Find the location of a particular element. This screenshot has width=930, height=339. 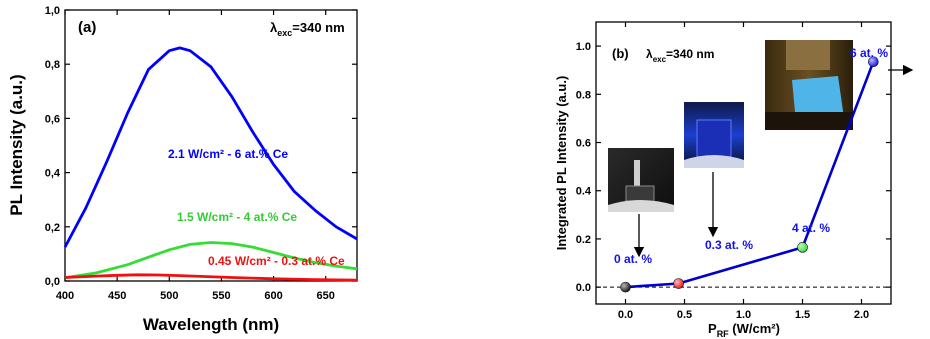

x-tick-label: 500 is located at coordinates (169, 296).